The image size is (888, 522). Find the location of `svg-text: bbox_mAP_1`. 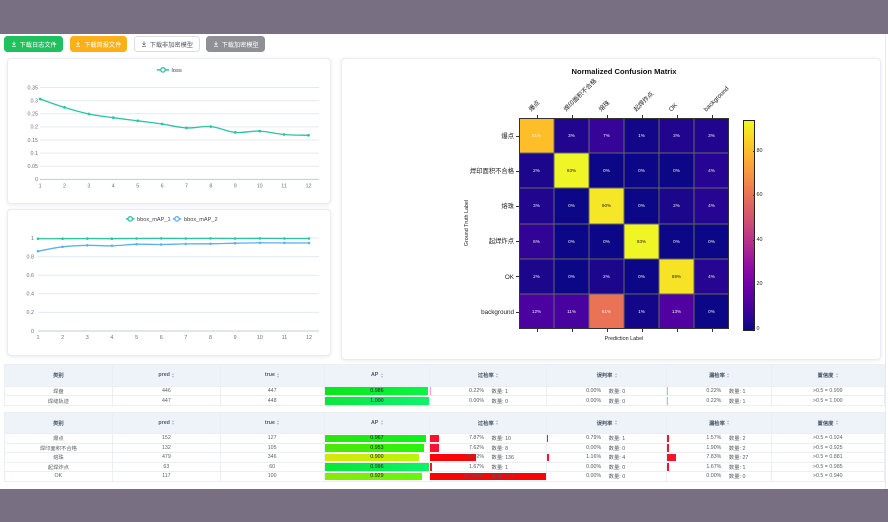

svg-text: bbox_mAP_1 is located at coordinates (154, 220).